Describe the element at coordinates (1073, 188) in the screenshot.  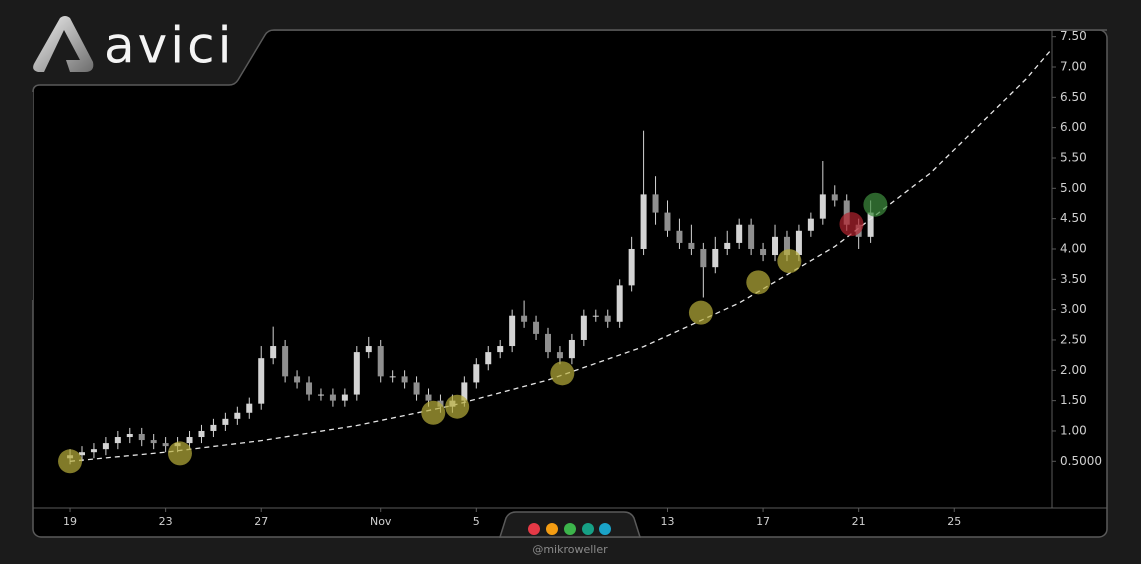
I see `y-tick-label: 5.00` at that location.